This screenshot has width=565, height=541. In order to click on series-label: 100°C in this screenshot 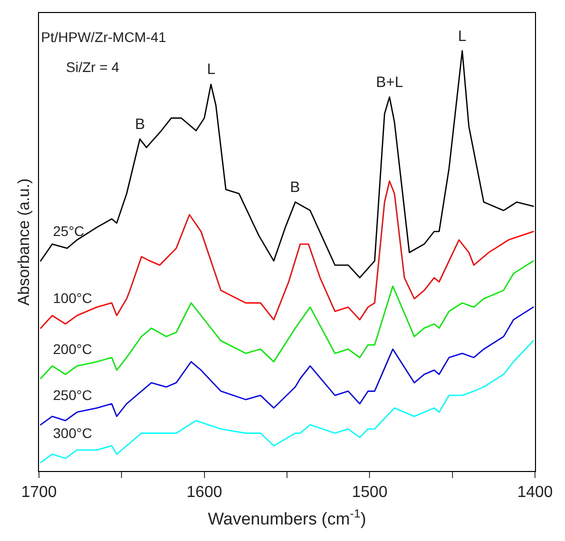, I will do `click(72, 298)`.